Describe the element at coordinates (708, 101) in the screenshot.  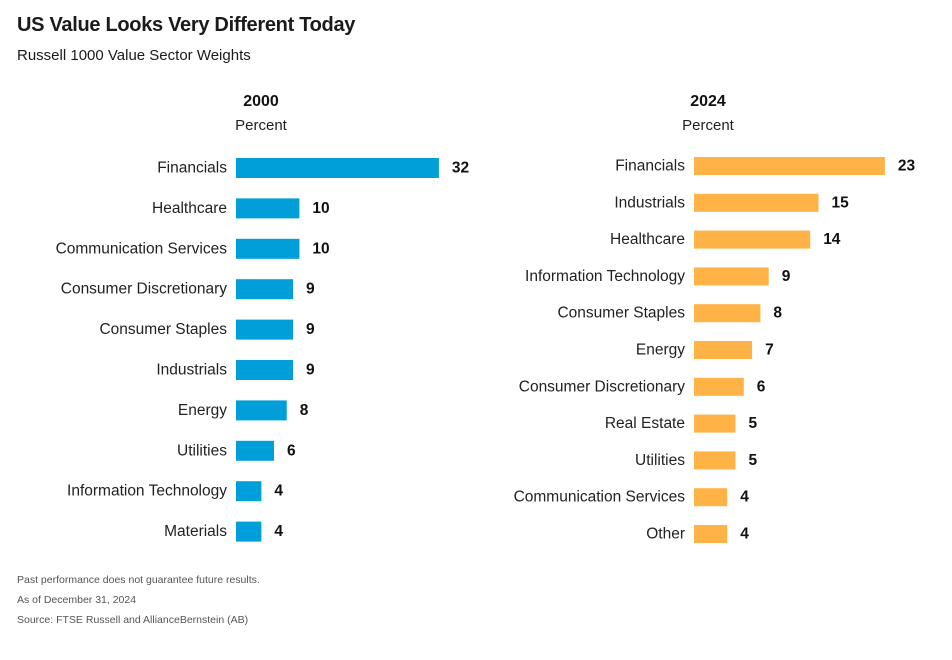
I see `panel-2024-title: 2024` at that location.